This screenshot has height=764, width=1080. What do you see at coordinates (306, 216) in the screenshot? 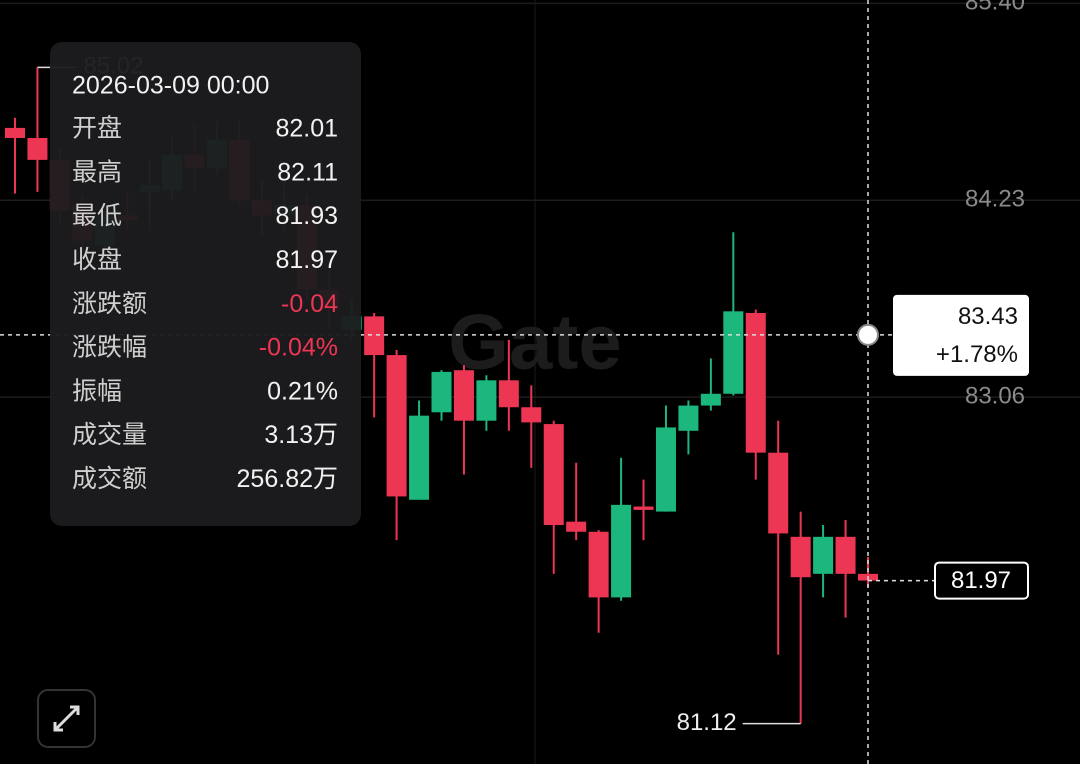
I see `tooltip-value: 81.93` at bounding box center [306, 216].